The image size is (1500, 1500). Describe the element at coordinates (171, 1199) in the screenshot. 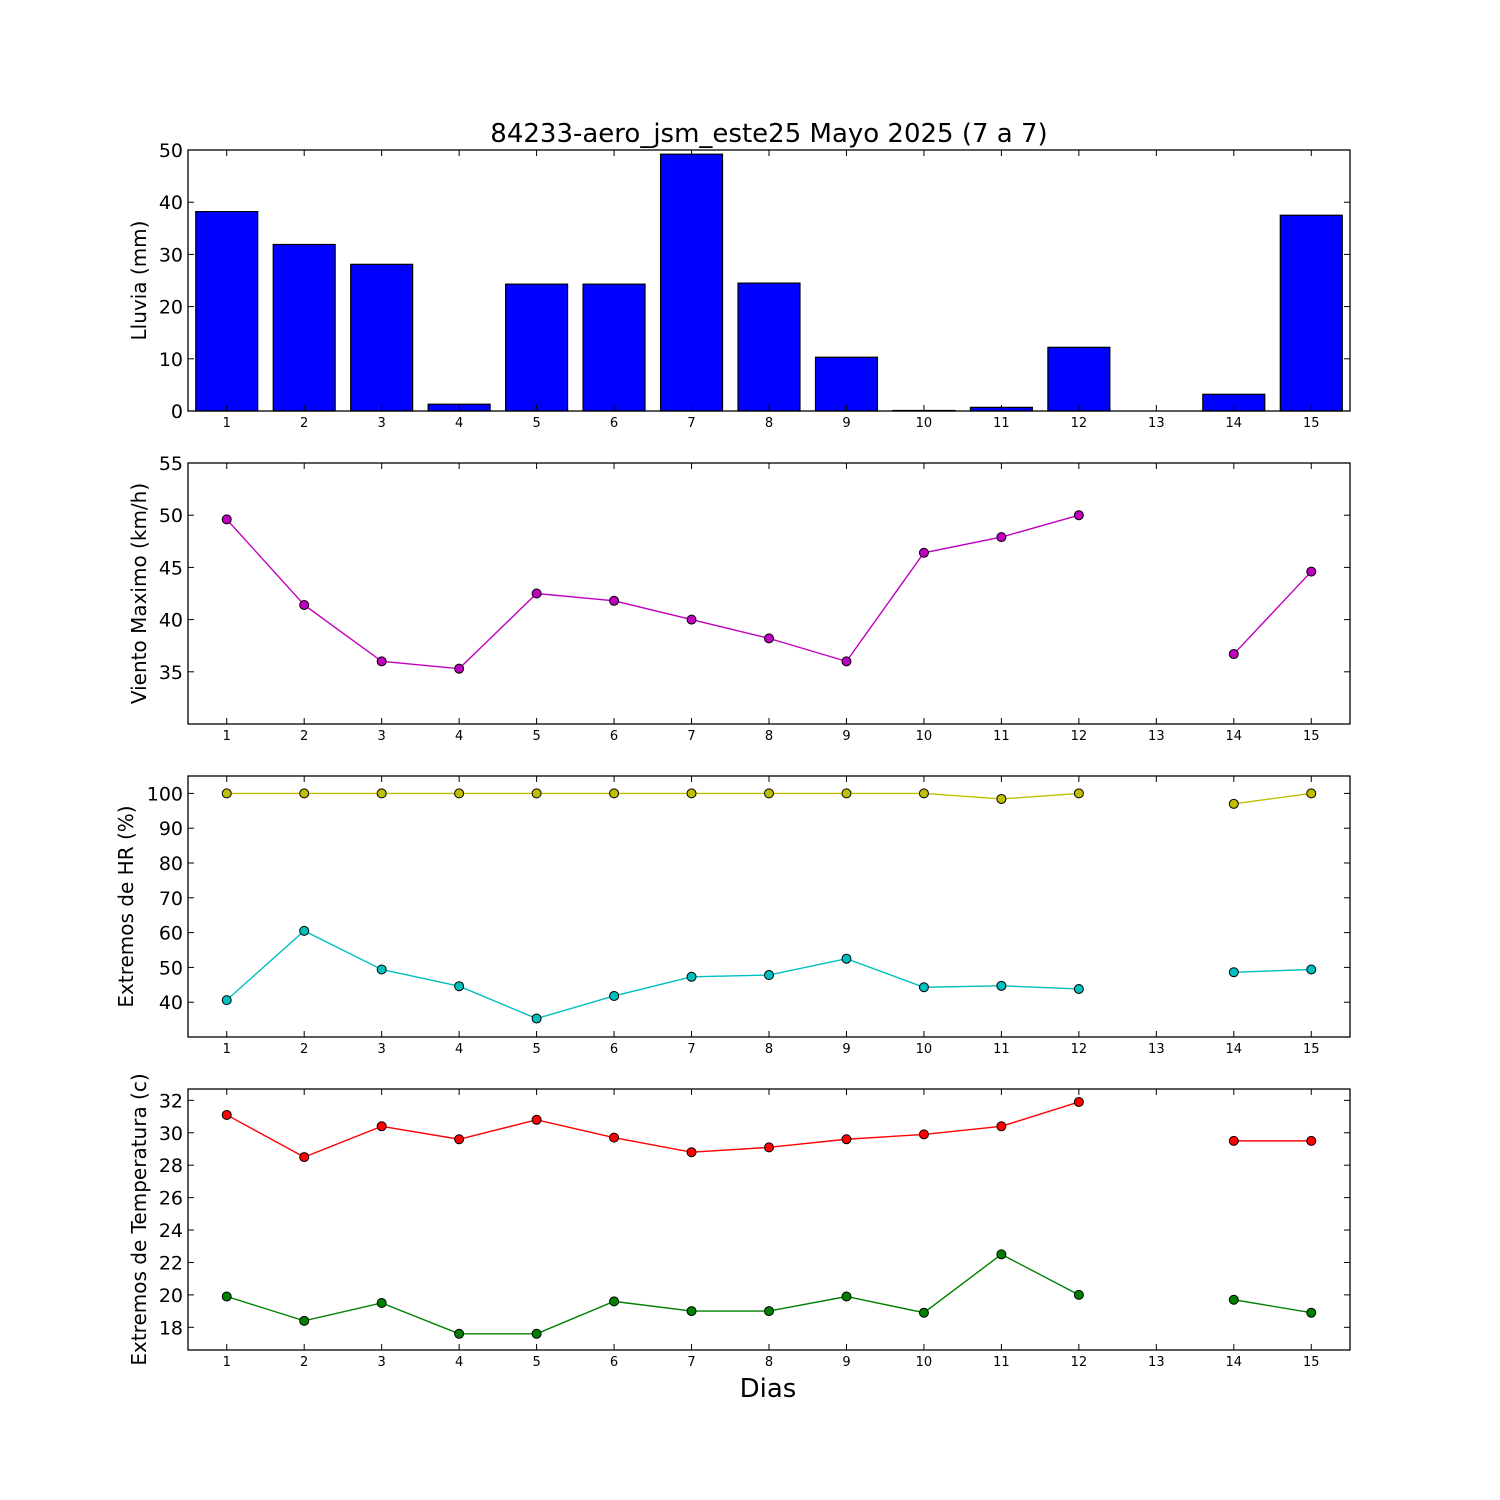

I see `y-tick-label-26: 26` at that location.